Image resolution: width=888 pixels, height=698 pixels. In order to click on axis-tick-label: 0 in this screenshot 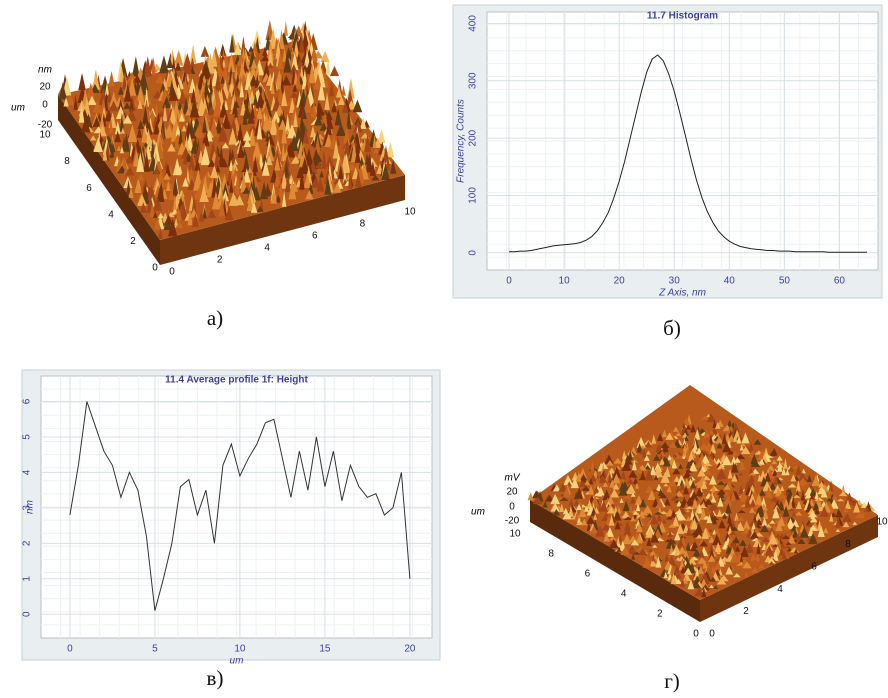, I will do `click(696, 634)`.